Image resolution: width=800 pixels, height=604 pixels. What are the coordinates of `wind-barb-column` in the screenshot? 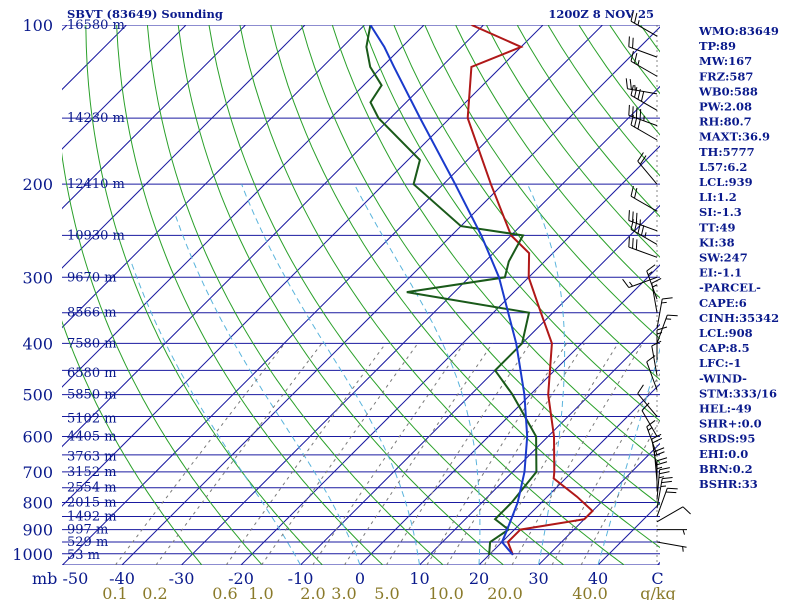 It's located at (657, 288).